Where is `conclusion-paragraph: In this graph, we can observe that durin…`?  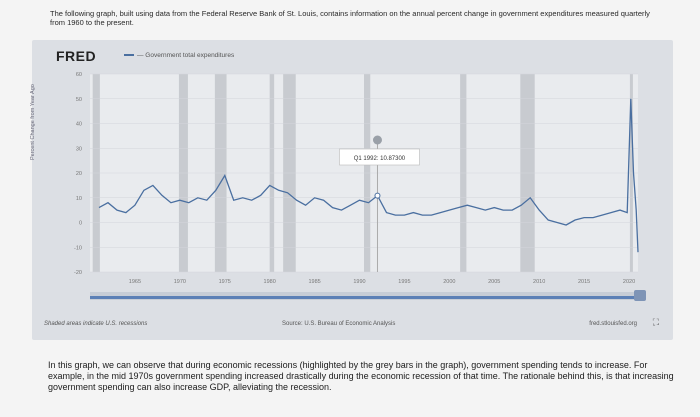
conclusion-paragraph: In this graph, we can observe that durin… is located at coordinates (363, 376).